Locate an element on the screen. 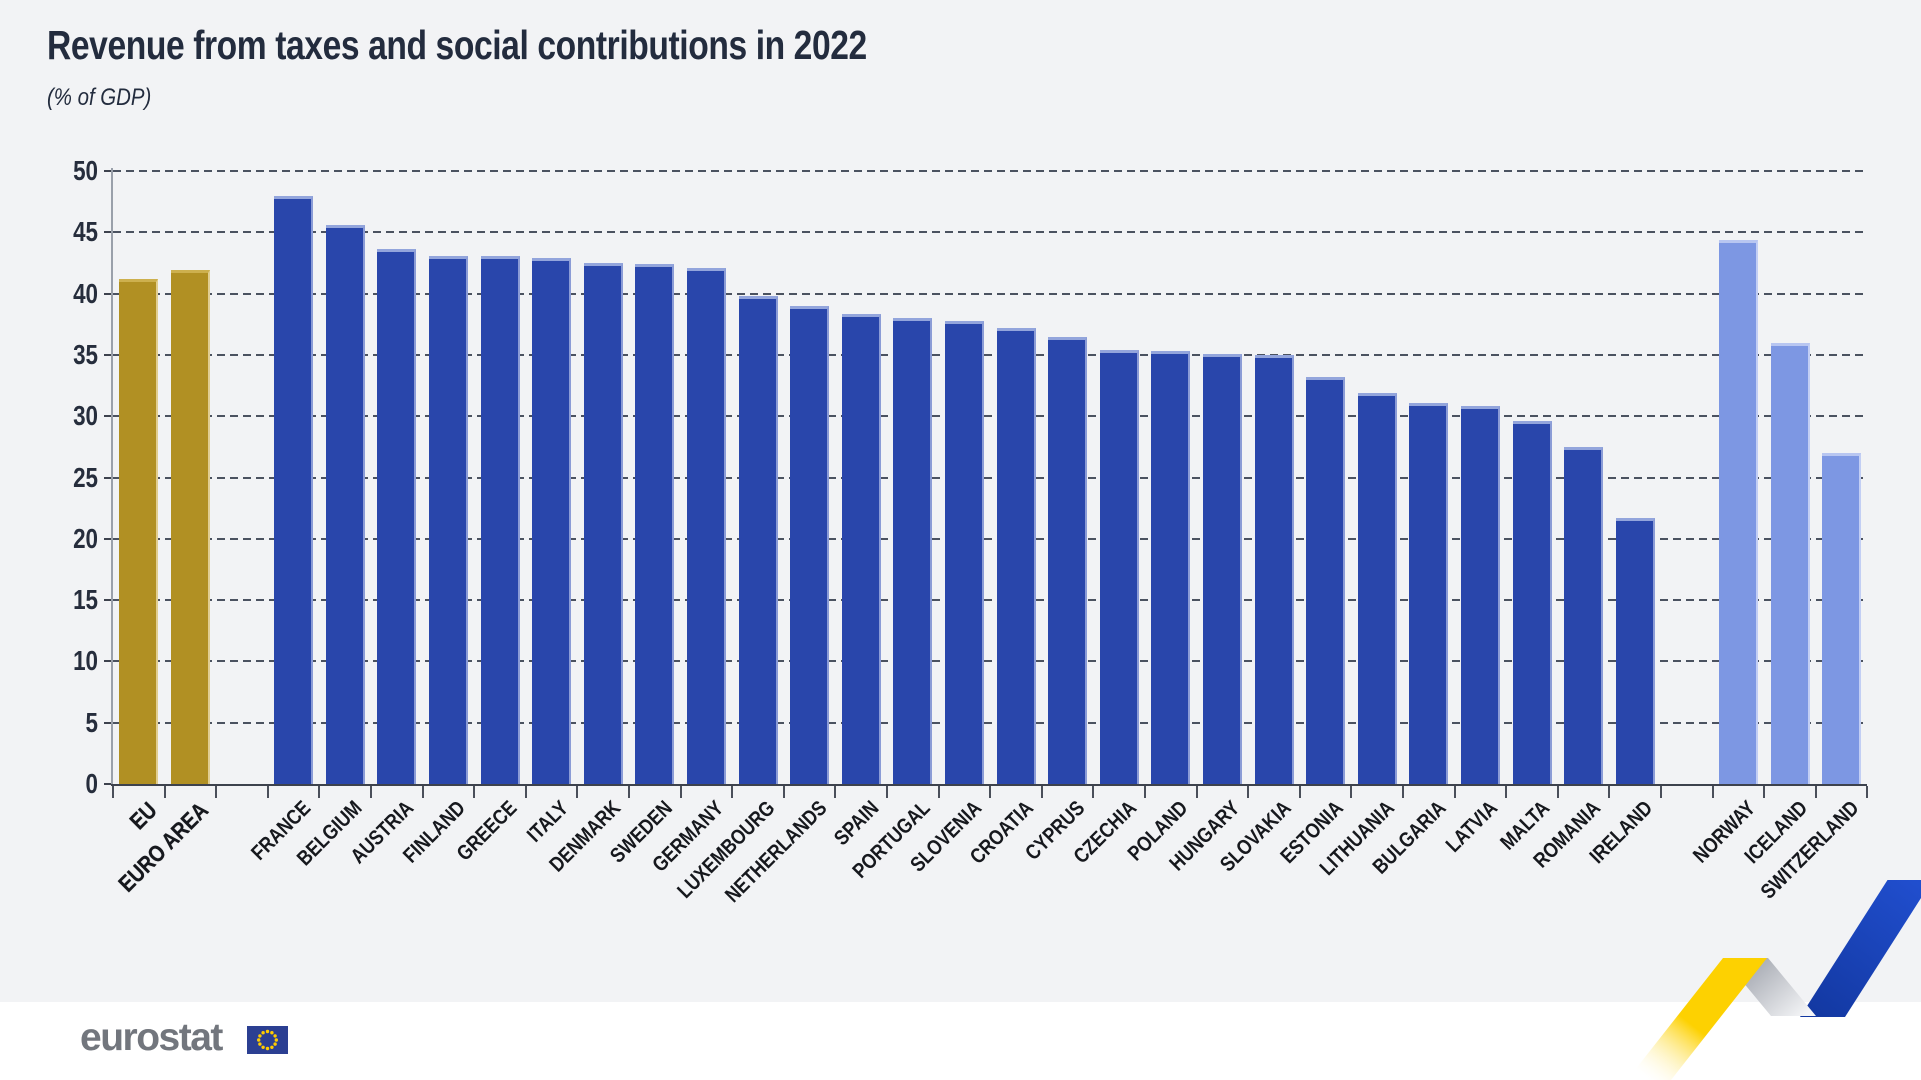 The height and width of the screenshot is (1080, 1921). bar-luxembourg is located at coordinates (758, 540).